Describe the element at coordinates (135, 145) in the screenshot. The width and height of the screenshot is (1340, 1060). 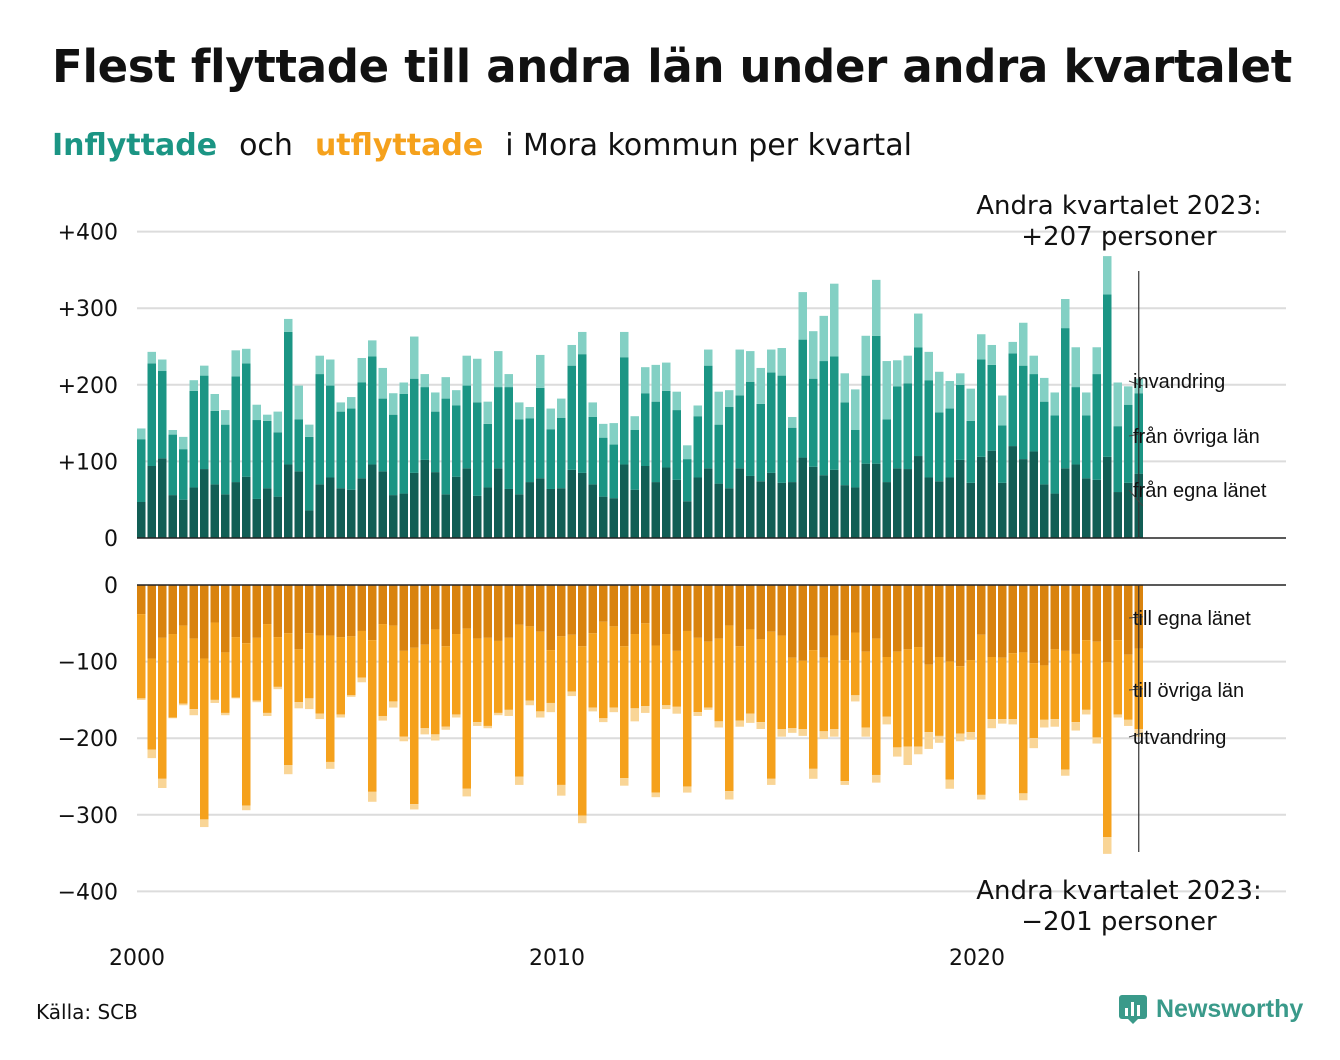
I see `subtitle-inflow-word: Inflyttade` at that location.